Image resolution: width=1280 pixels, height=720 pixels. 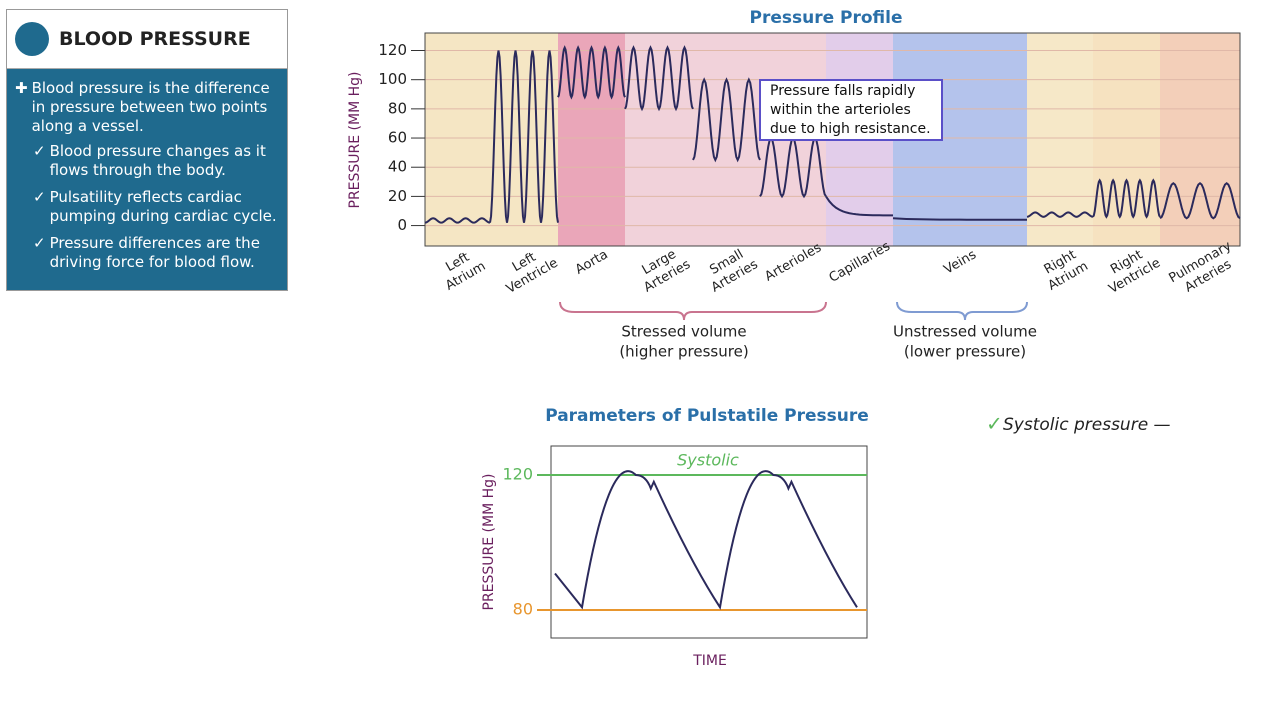 What do you see at coordinates (840, 110) in the screenshot?
I see `line: within the arterioles` at bounding box center [840, 110].